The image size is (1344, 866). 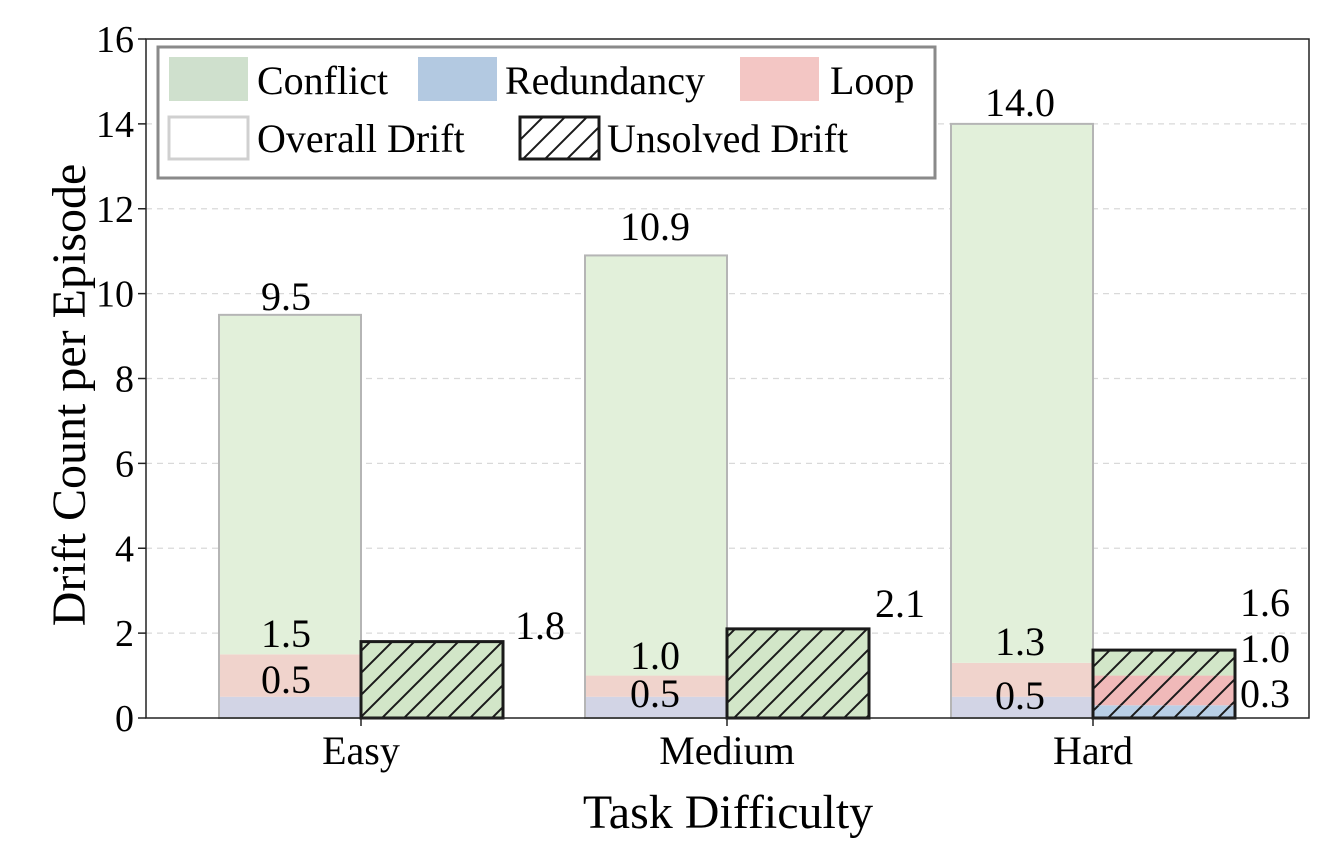 What do you see at coordinates (115, 295) in the screenshot?
I see `y-tick-label: 10` at bounding box center [115, 295].